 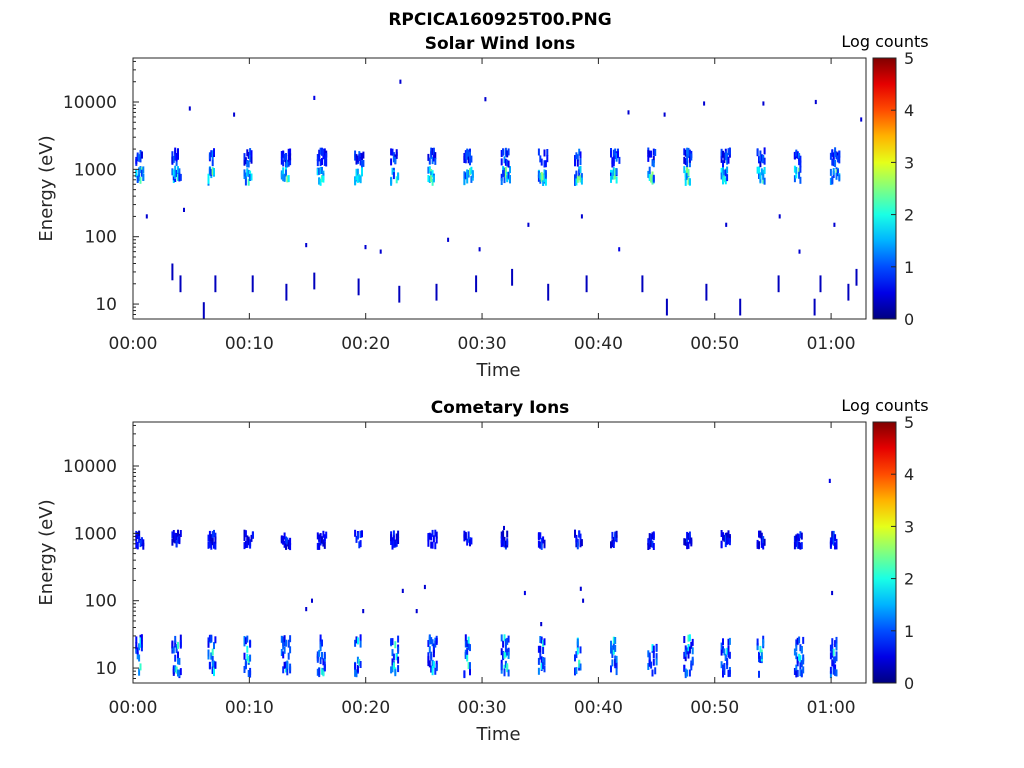 What do you see at coordinates (500, 408) in the screenshot?
I see `panel-title: Cometary Ions` at bounding box center [500, 408].